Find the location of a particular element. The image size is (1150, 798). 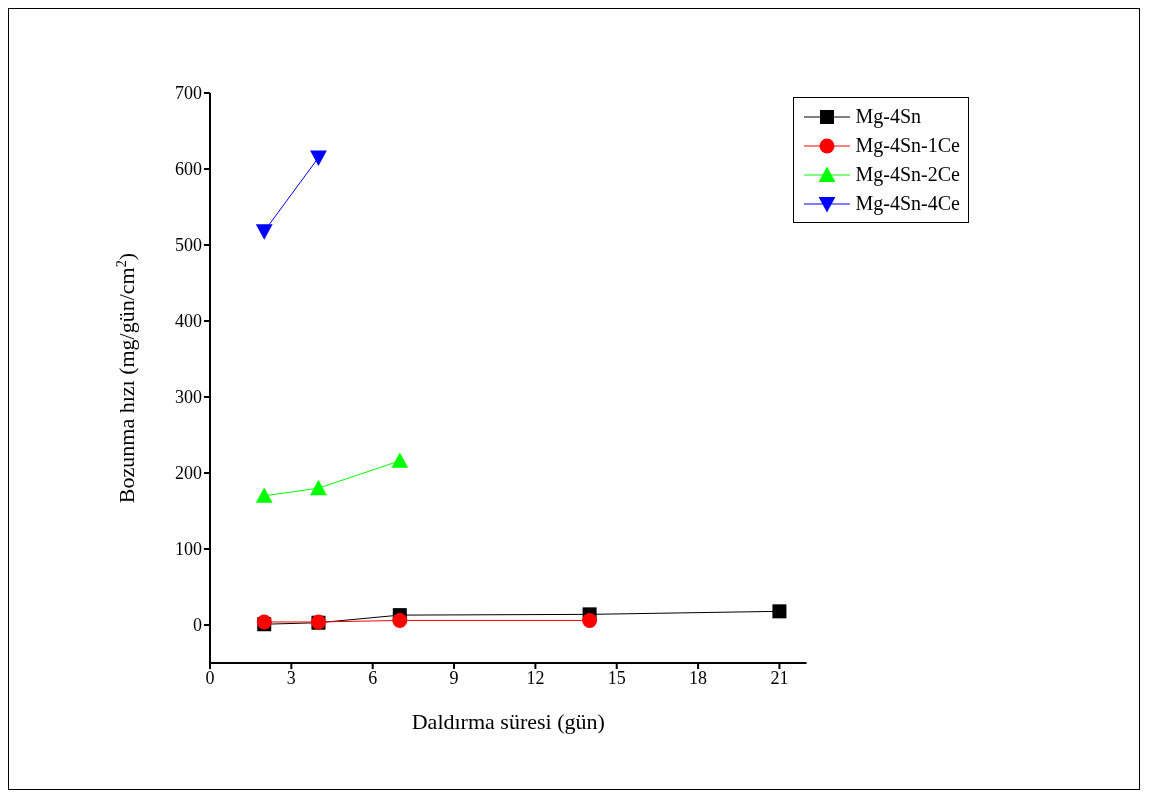

y-tick-label: 400 is located at coordinates (188, 321).